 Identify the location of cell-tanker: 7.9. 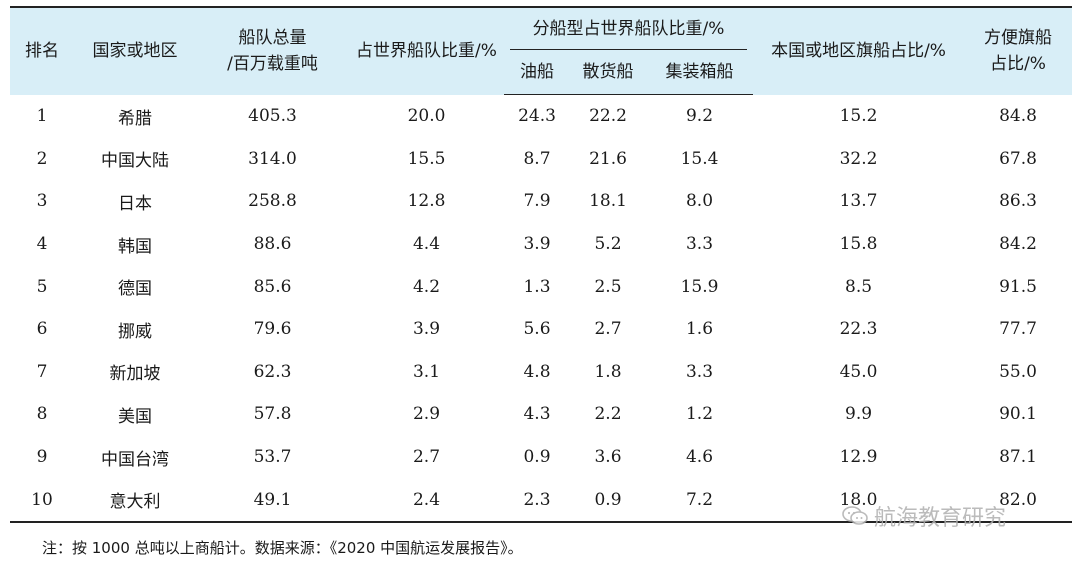
(537, 201).